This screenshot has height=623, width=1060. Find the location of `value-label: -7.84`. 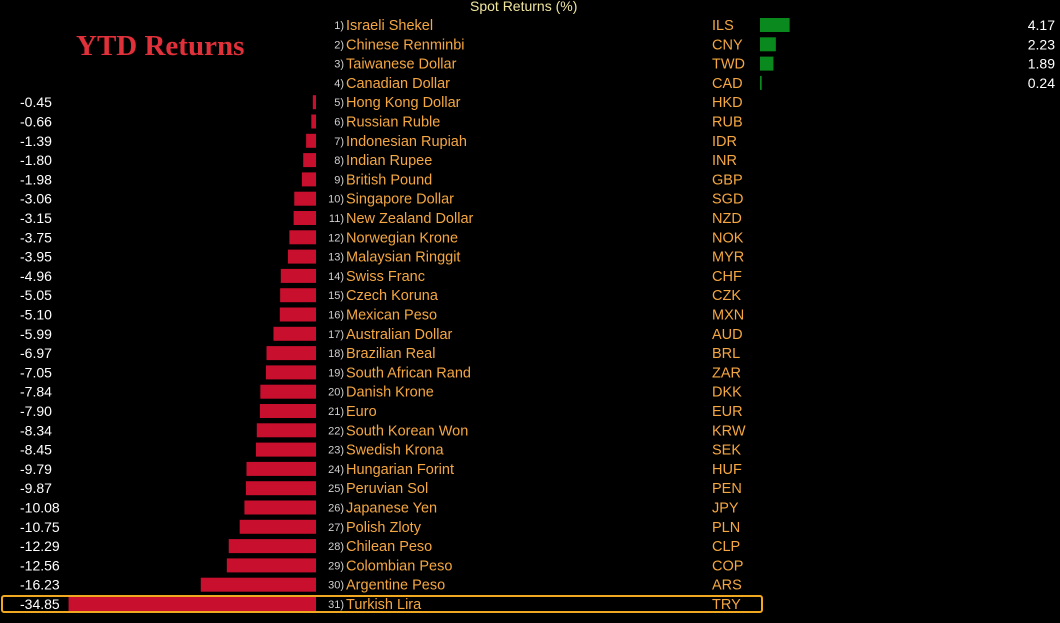

value-label: -7.84 is located at coordinates (36, 392).